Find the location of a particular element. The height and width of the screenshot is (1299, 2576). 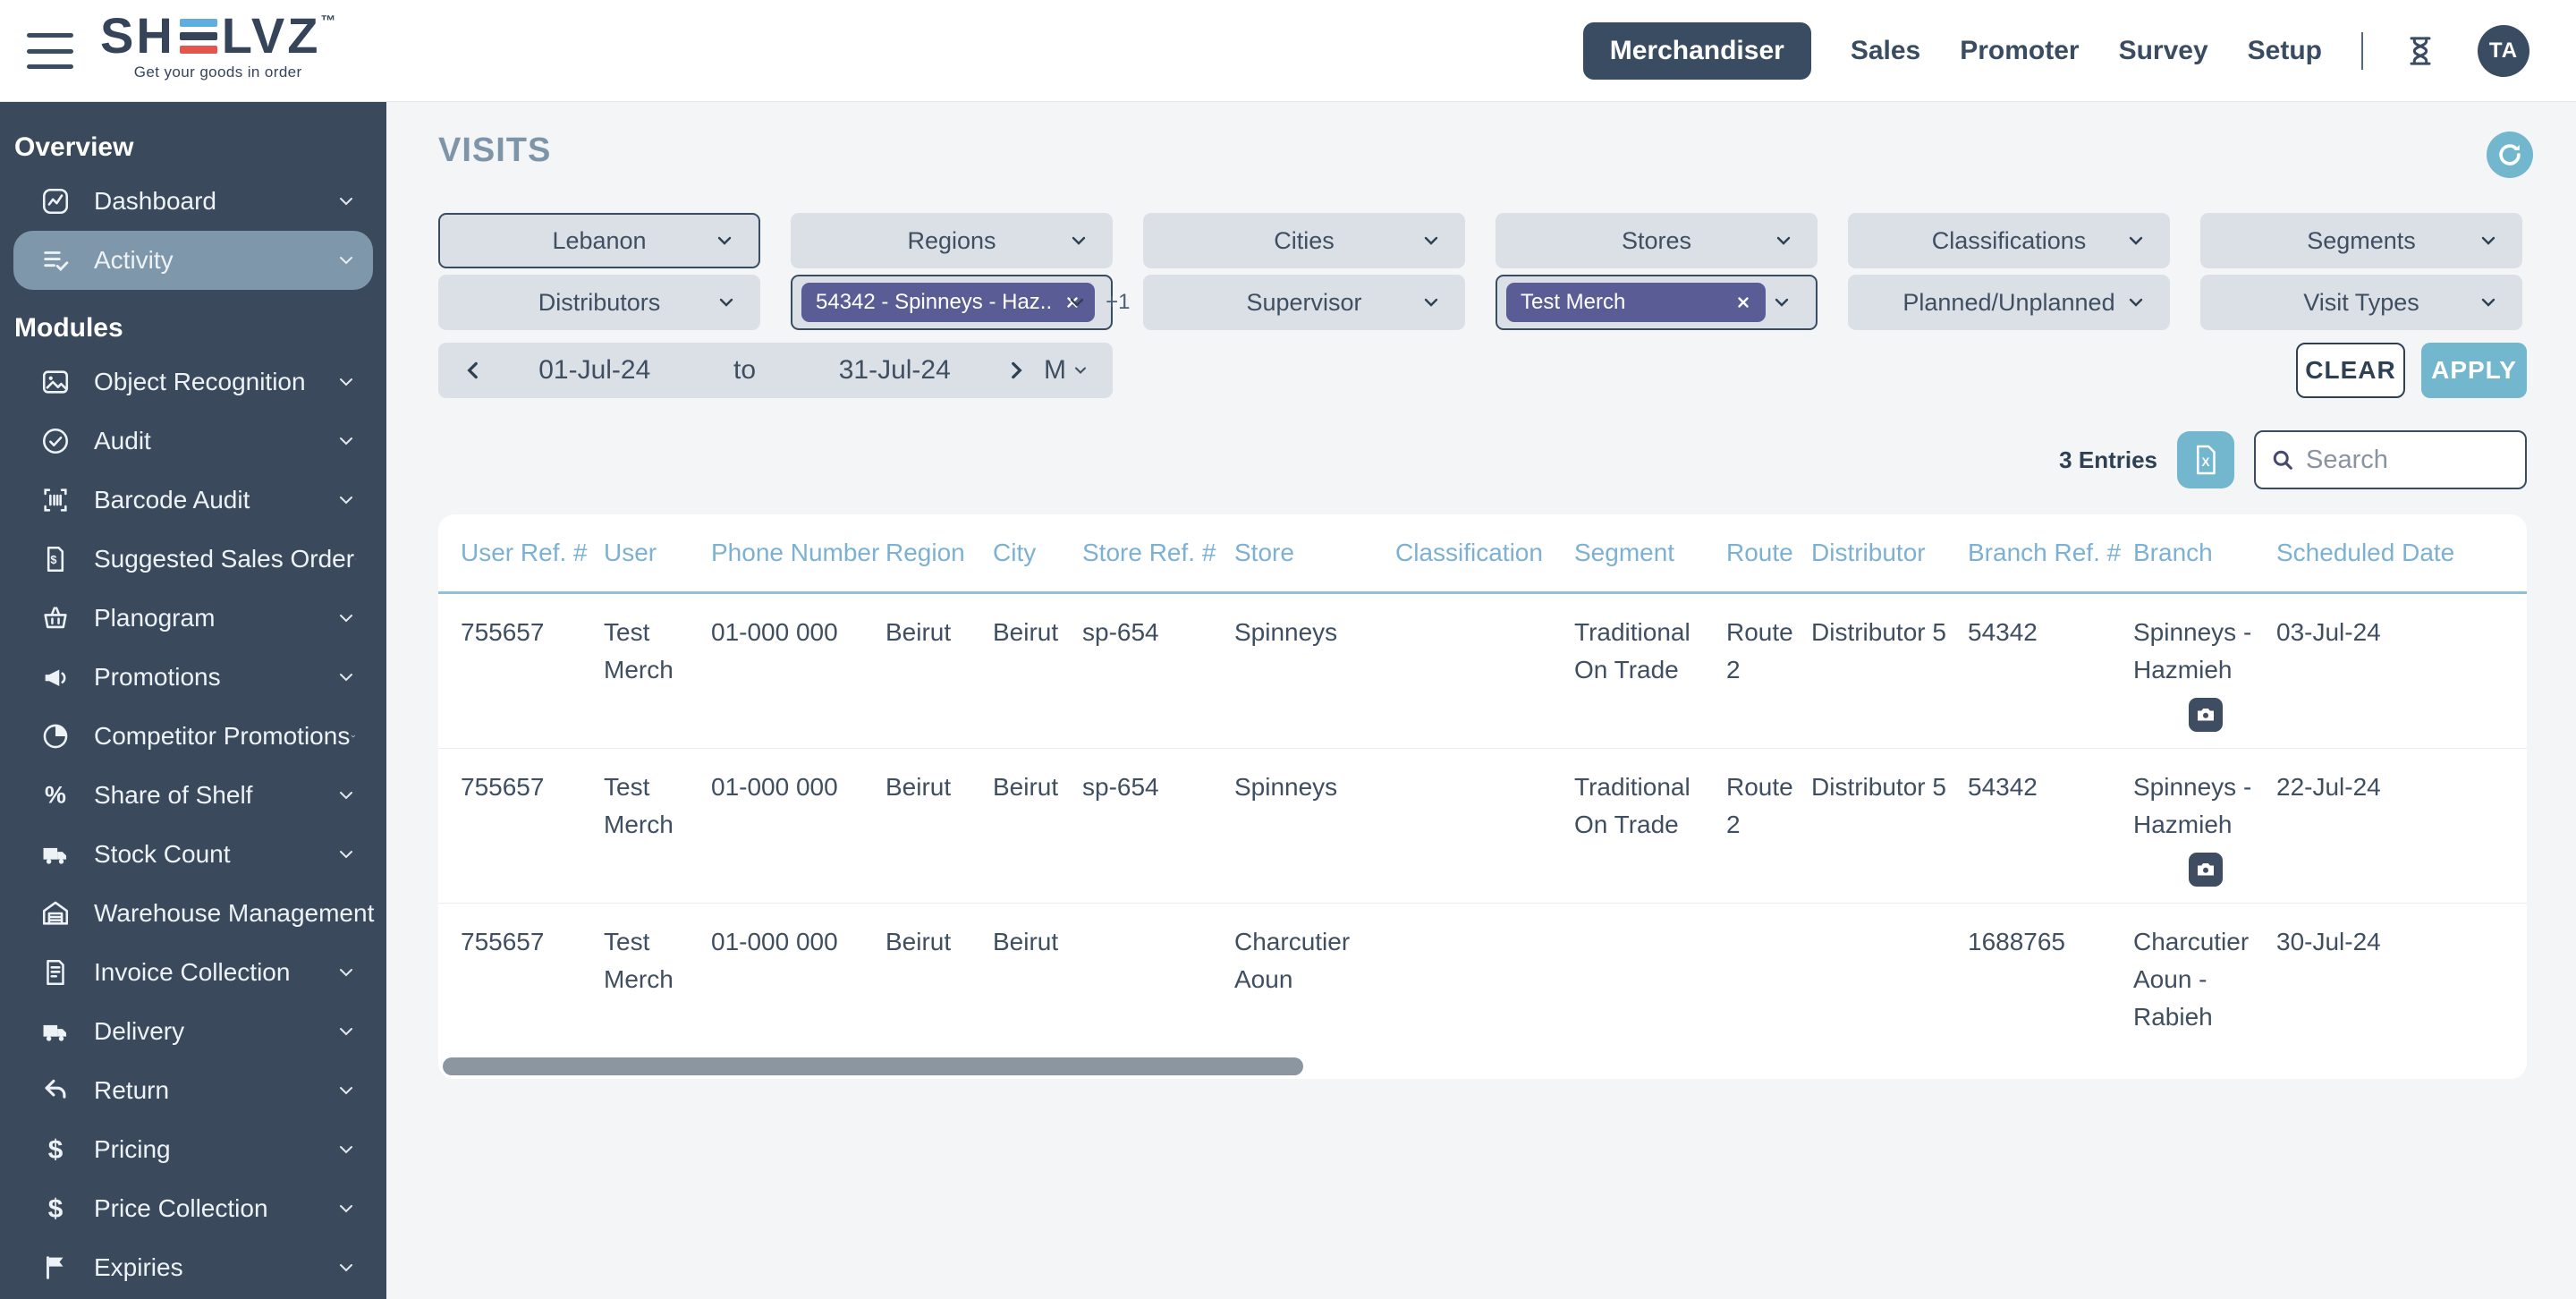

filter-branches: 54342 - Spinneys - Haz.. +1 is located at coordinates (961, 302).